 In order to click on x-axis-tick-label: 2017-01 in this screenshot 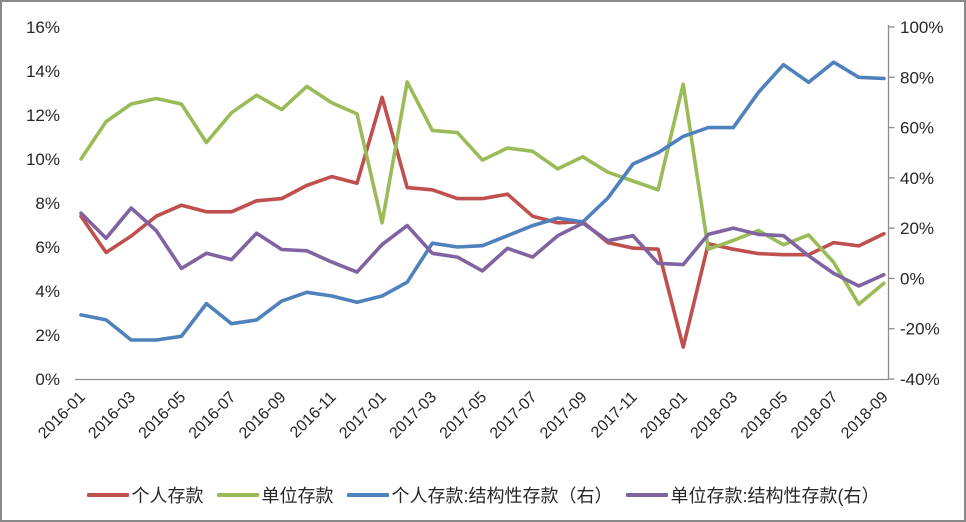, I will do `click(363, 416)`.